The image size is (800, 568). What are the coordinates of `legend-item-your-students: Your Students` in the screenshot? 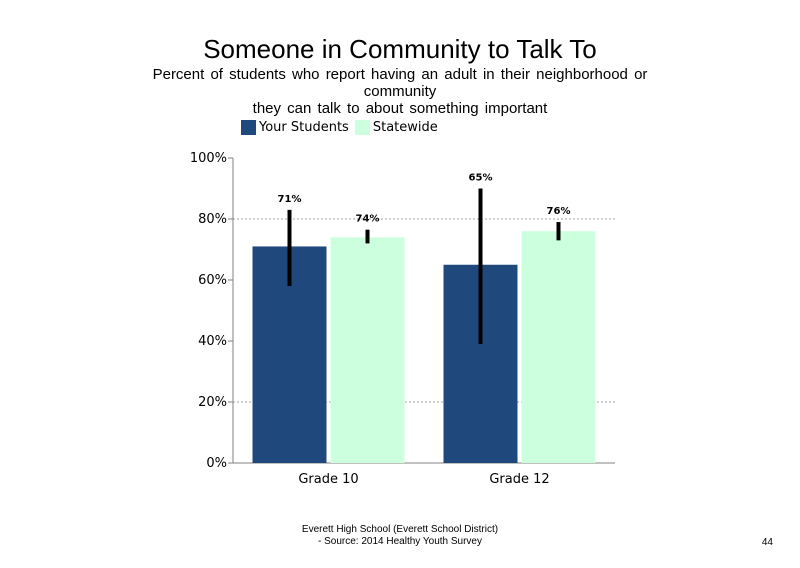 It's located at (295, 127).